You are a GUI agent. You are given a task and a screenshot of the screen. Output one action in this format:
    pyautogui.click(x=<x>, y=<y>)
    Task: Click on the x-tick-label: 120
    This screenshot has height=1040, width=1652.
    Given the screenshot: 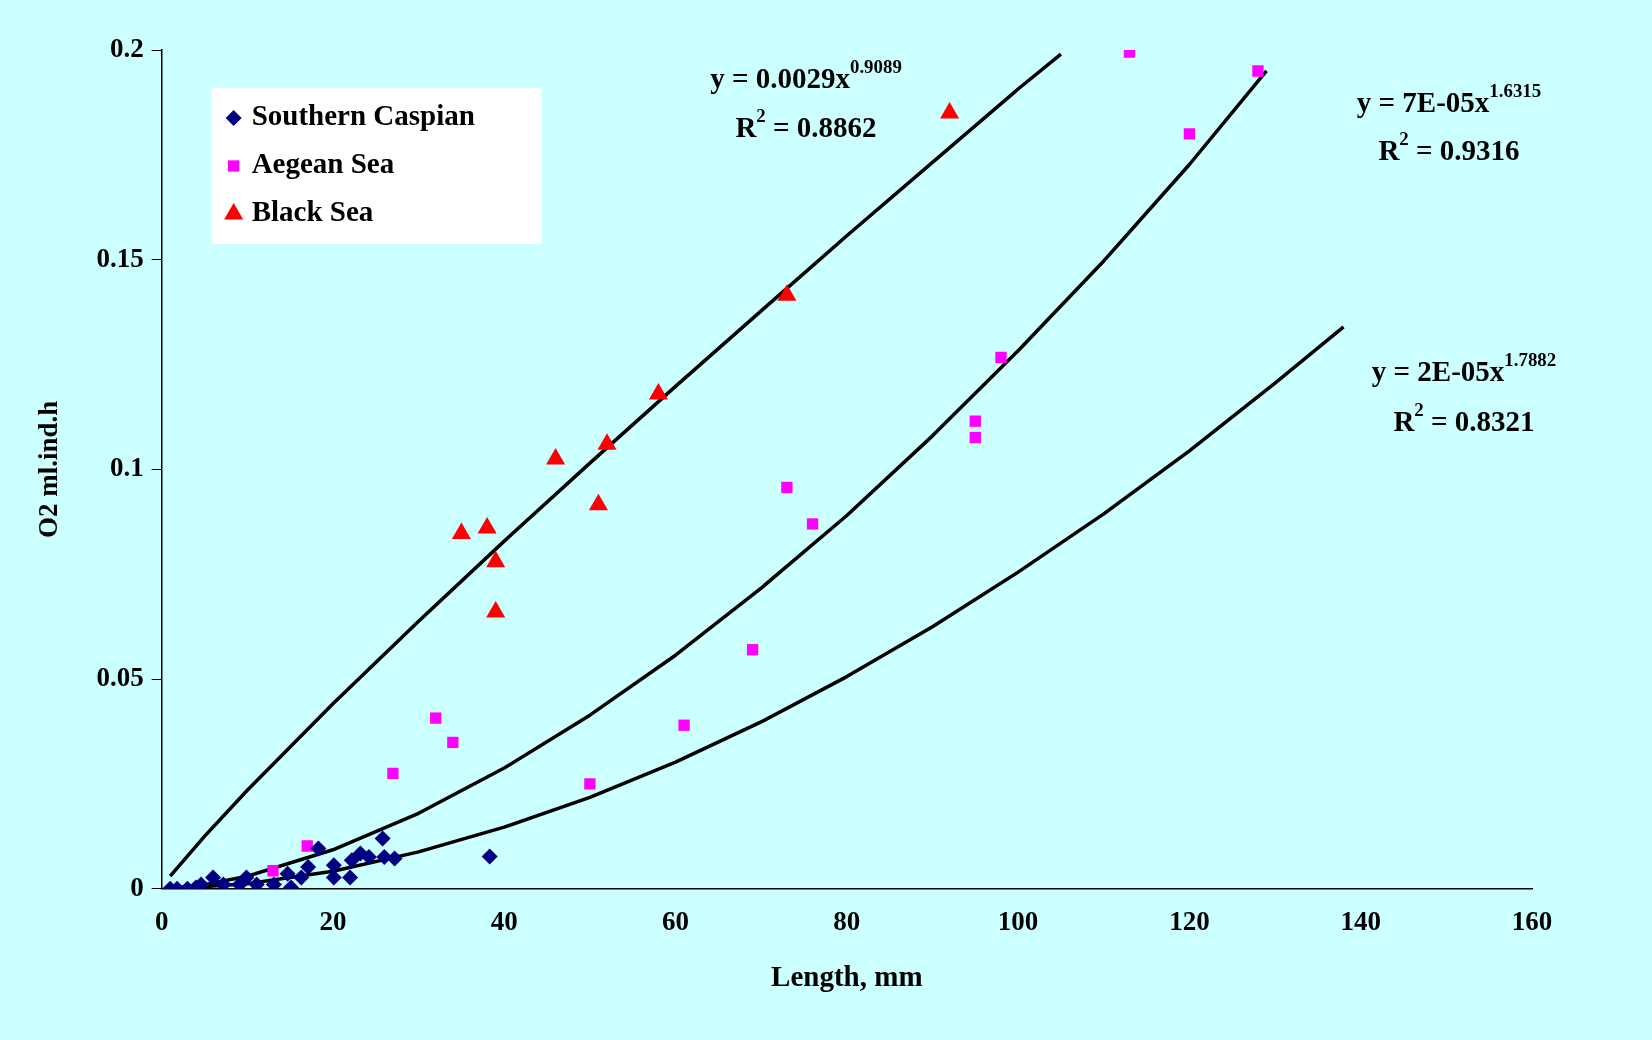 What is the action you would take?
    pyautogui.click(x=1189, y=920)
    